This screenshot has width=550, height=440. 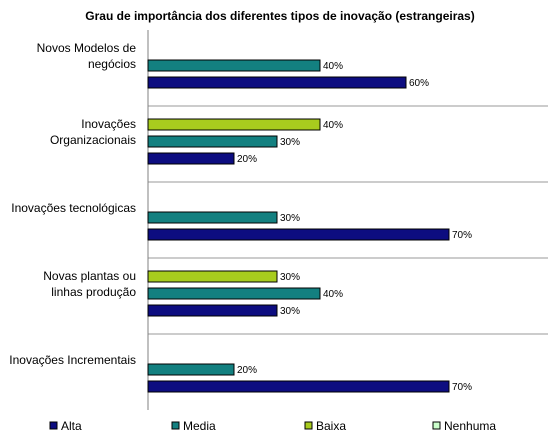 What do you see at coordinates (93, 292) in the screenshot?
I see `category-label: linhas produção` at bounding box center [93, 292].